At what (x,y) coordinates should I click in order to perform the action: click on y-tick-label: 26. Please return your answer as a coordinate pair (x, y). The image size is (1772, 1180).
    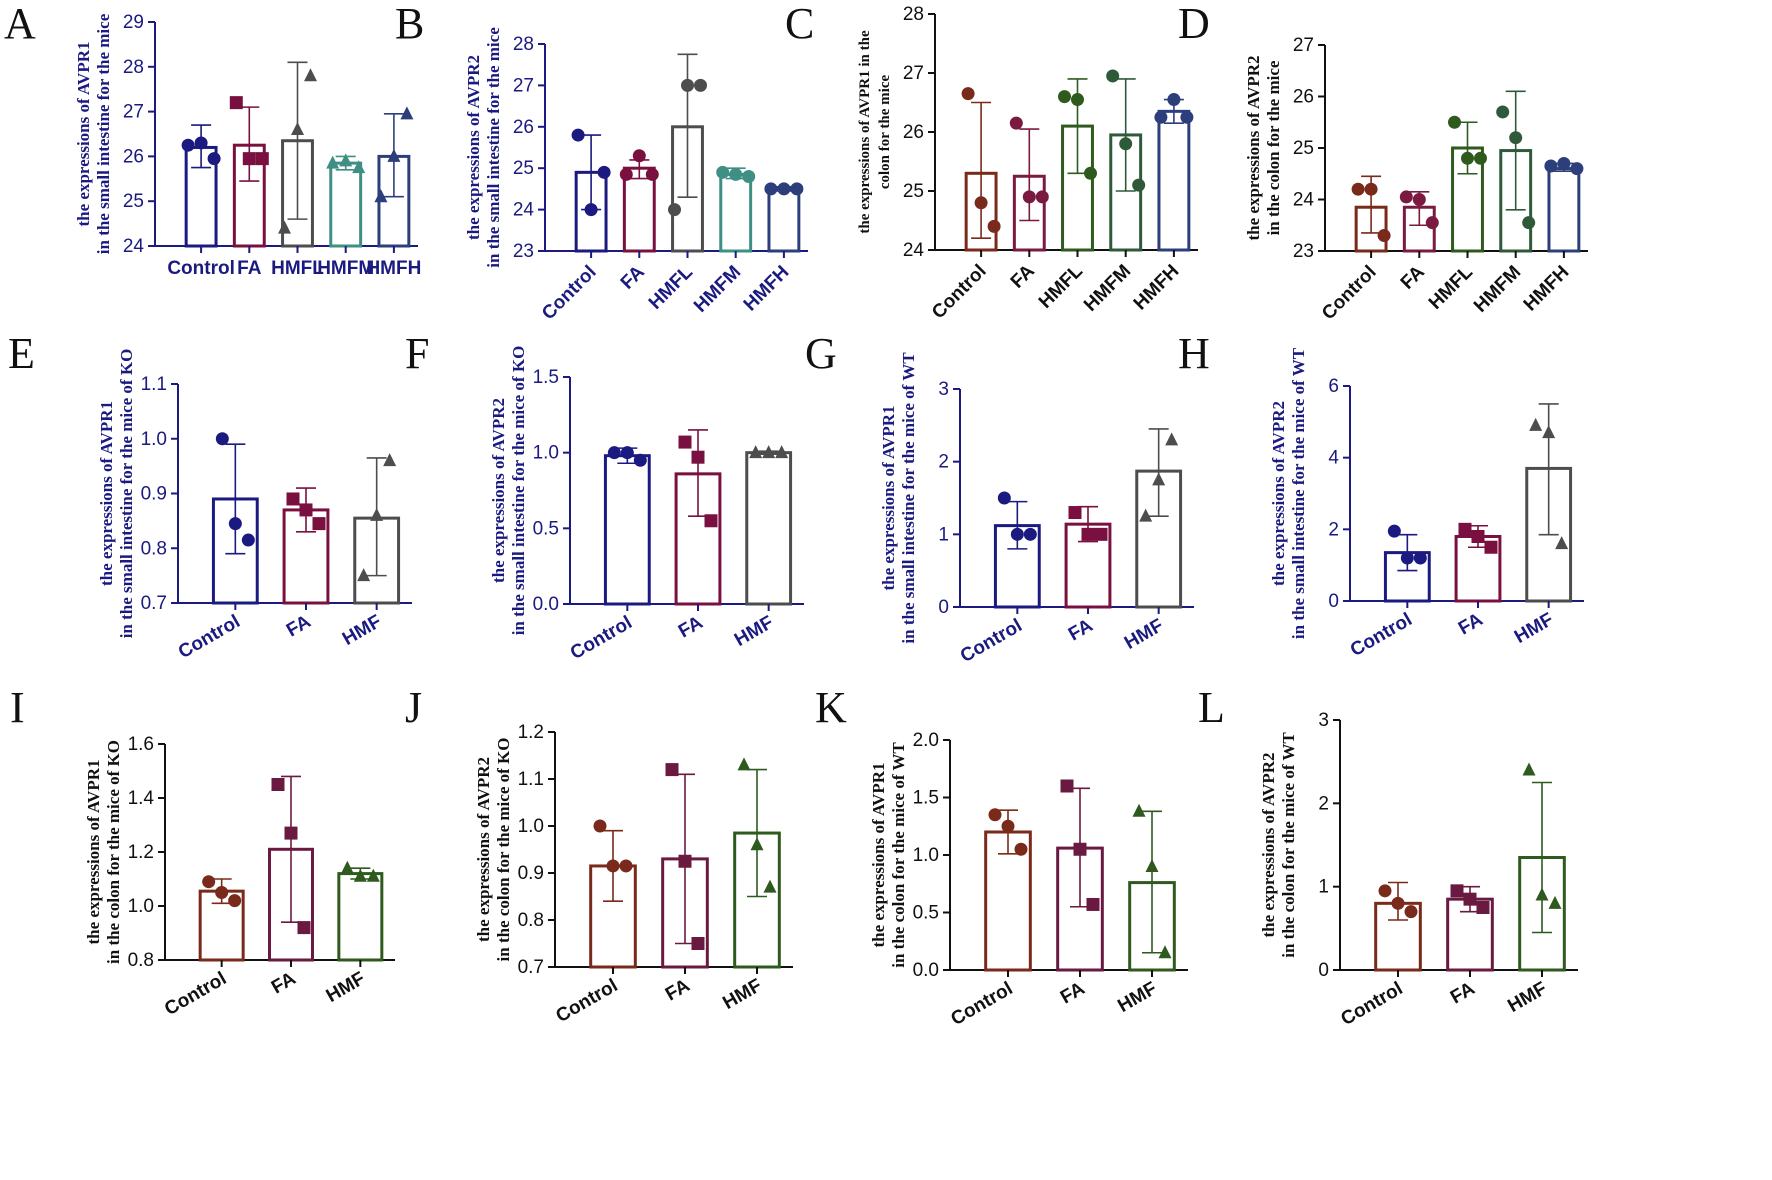
    Looking at the image, I should click on (523, 127).